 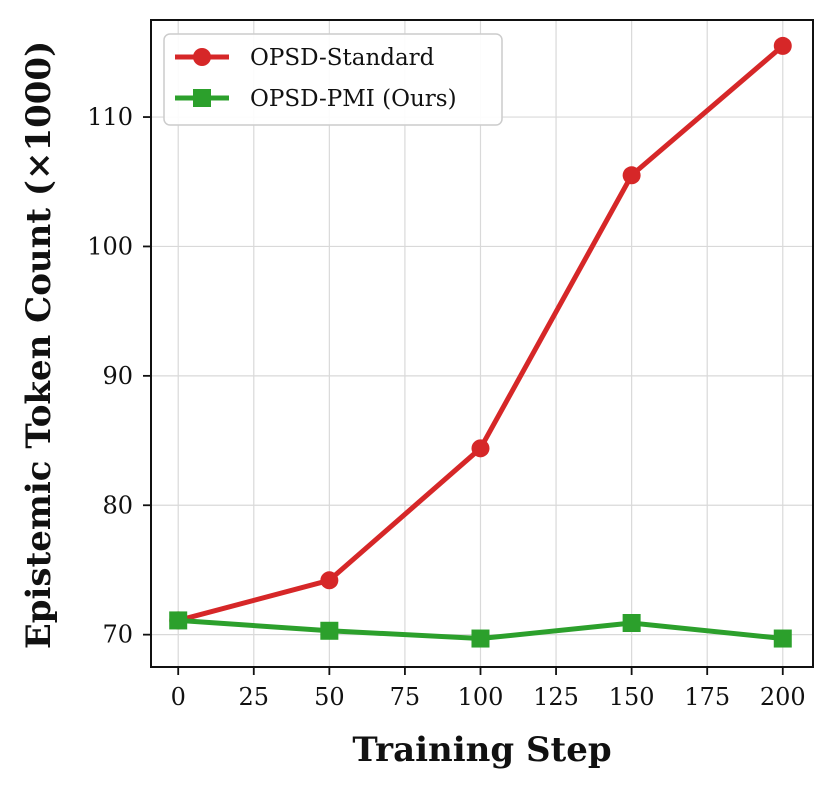 What do you see at coordinates (405, 697) in the screenshot?
I see `x-tick-label: 75` at bounding box center [405, 697].